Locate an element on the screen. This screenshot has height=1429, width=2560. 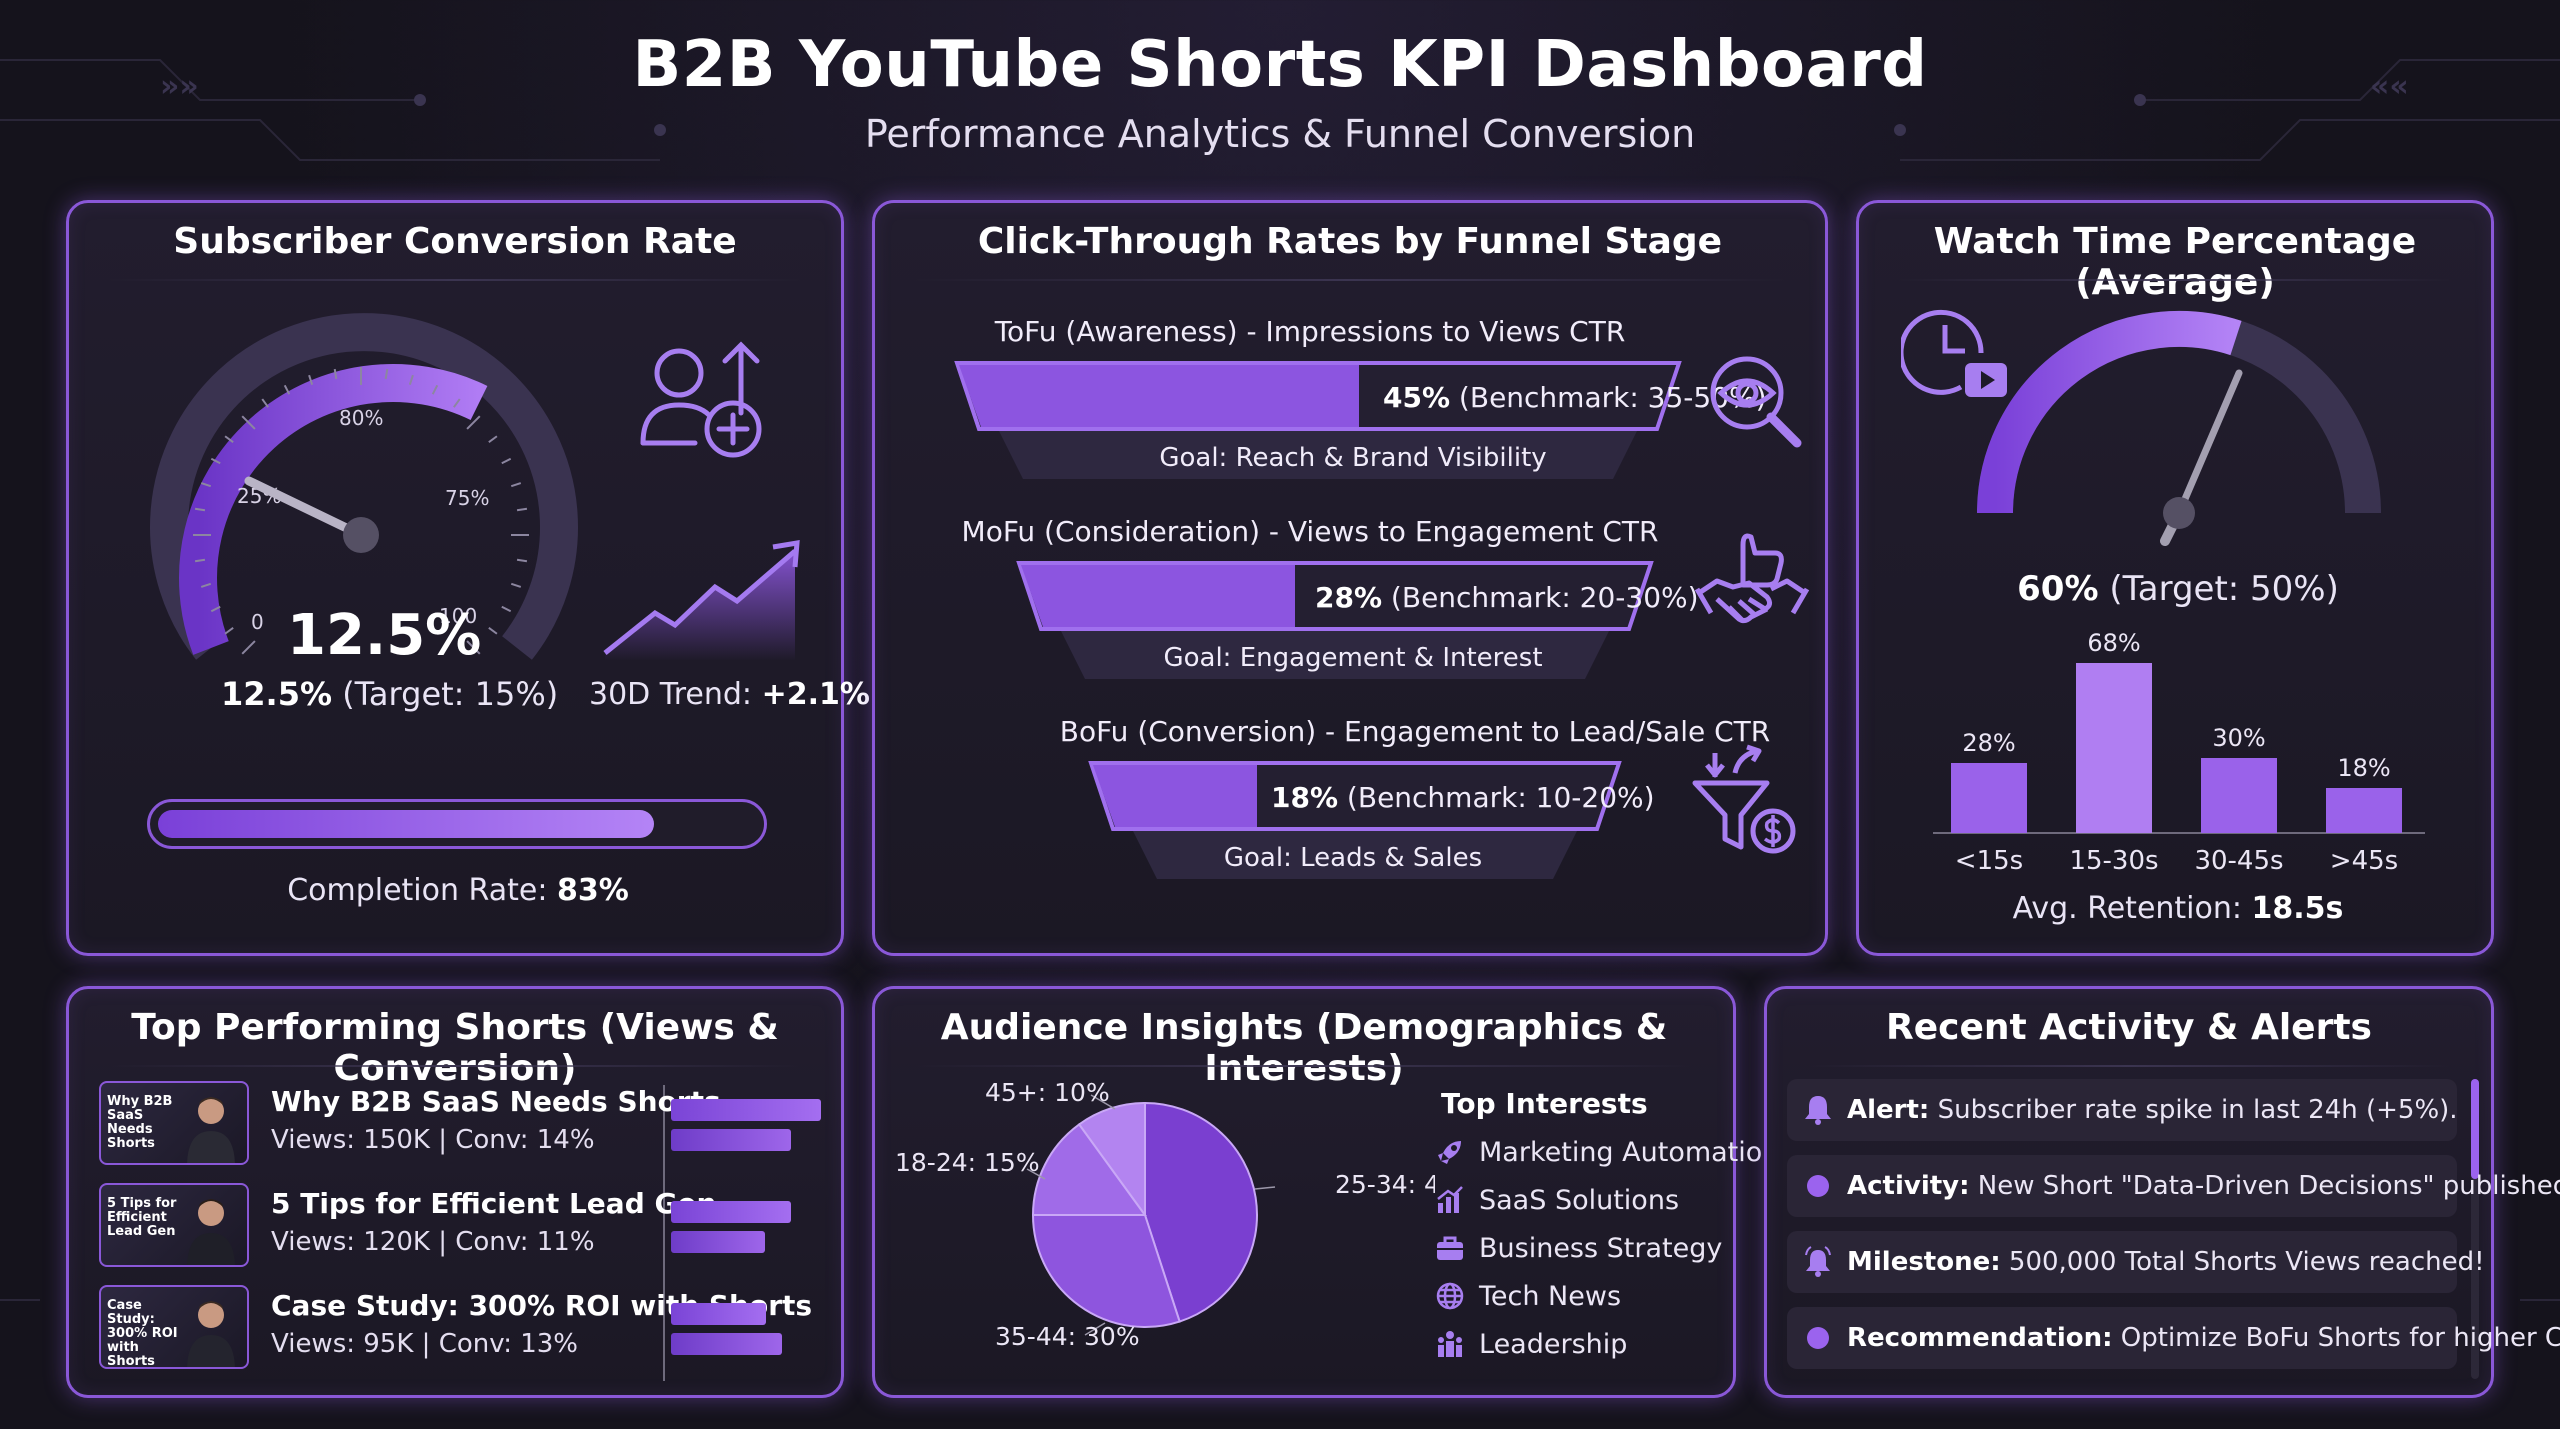
alert-message: Subscriber rate spike in last 24h (+5%). is located at coordinates (2193, 1110).